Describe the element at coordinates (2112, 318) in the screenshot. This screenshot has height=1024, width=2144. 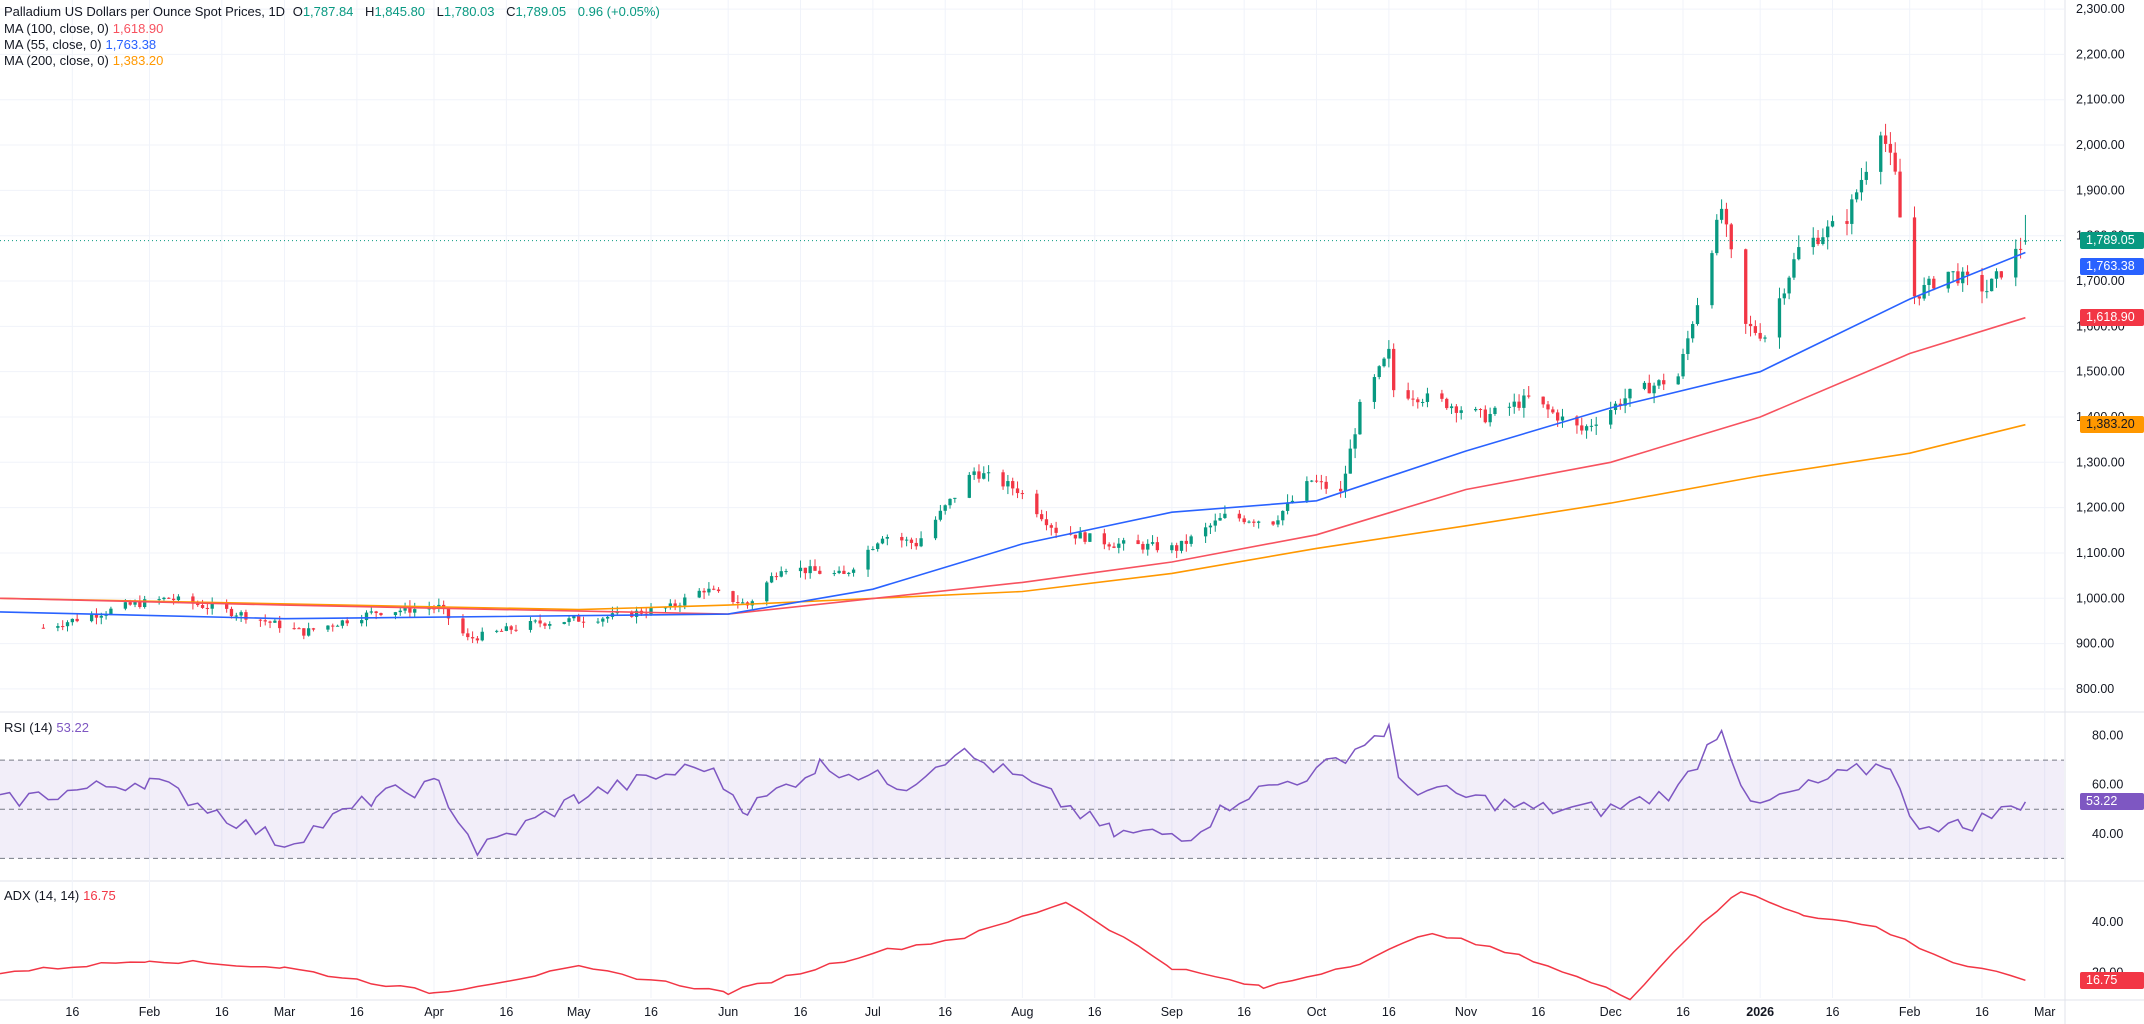
I see `ma100-badge: 1,618.90` at that location.